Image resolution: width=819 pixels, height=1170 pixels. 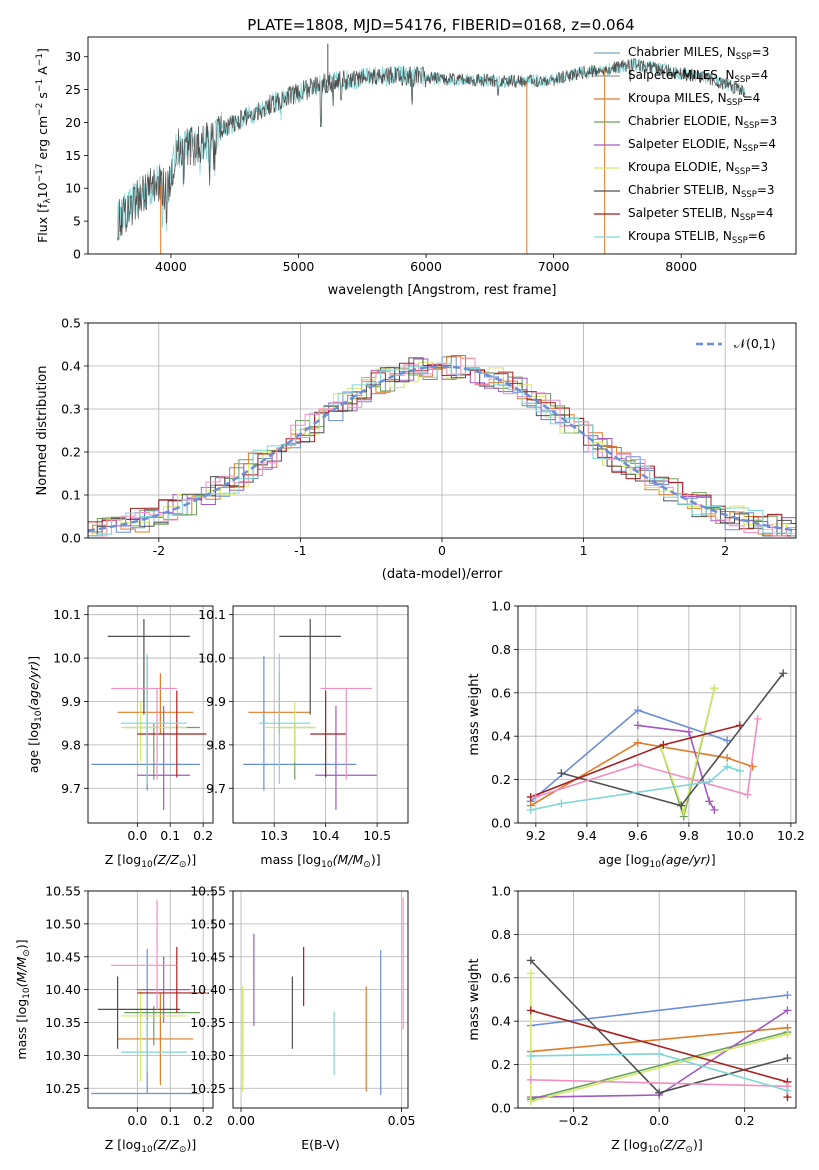 I want to click on y-axis-label: age [log10(age/yr)], so click(x=35, y=714).